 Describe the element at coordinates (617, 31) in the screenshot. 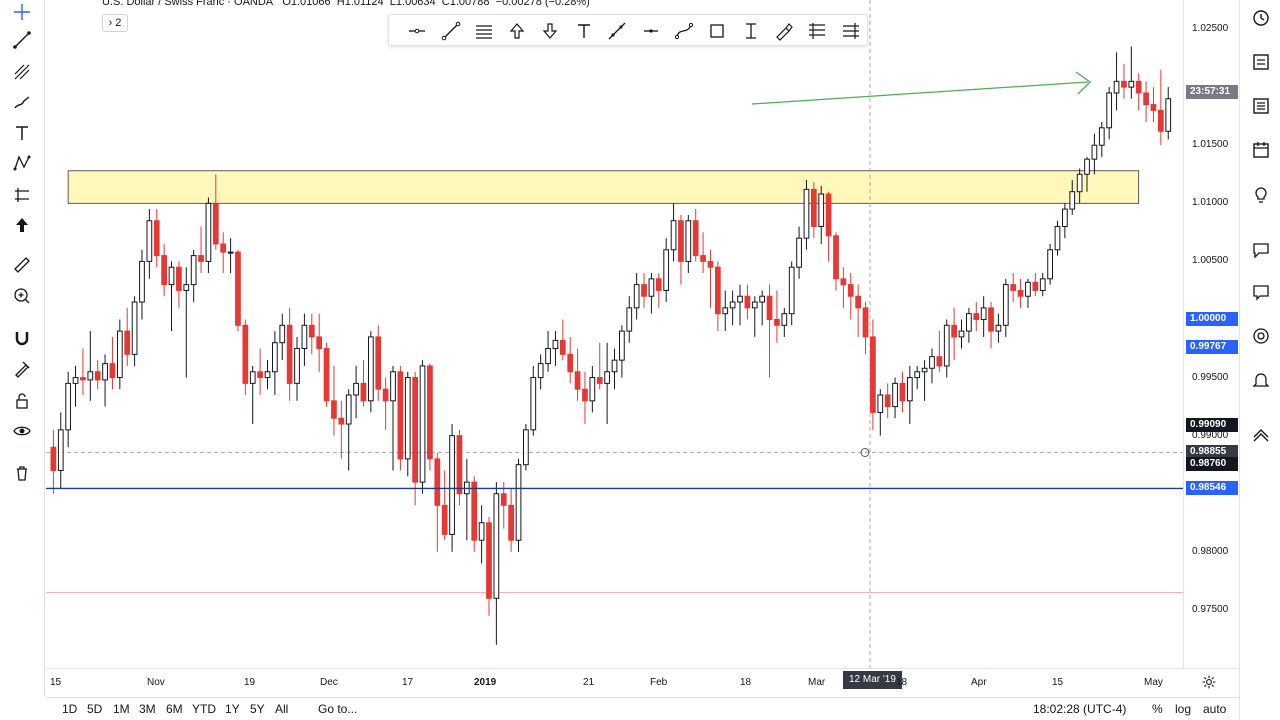

I see `extended-line-icon` at that location.